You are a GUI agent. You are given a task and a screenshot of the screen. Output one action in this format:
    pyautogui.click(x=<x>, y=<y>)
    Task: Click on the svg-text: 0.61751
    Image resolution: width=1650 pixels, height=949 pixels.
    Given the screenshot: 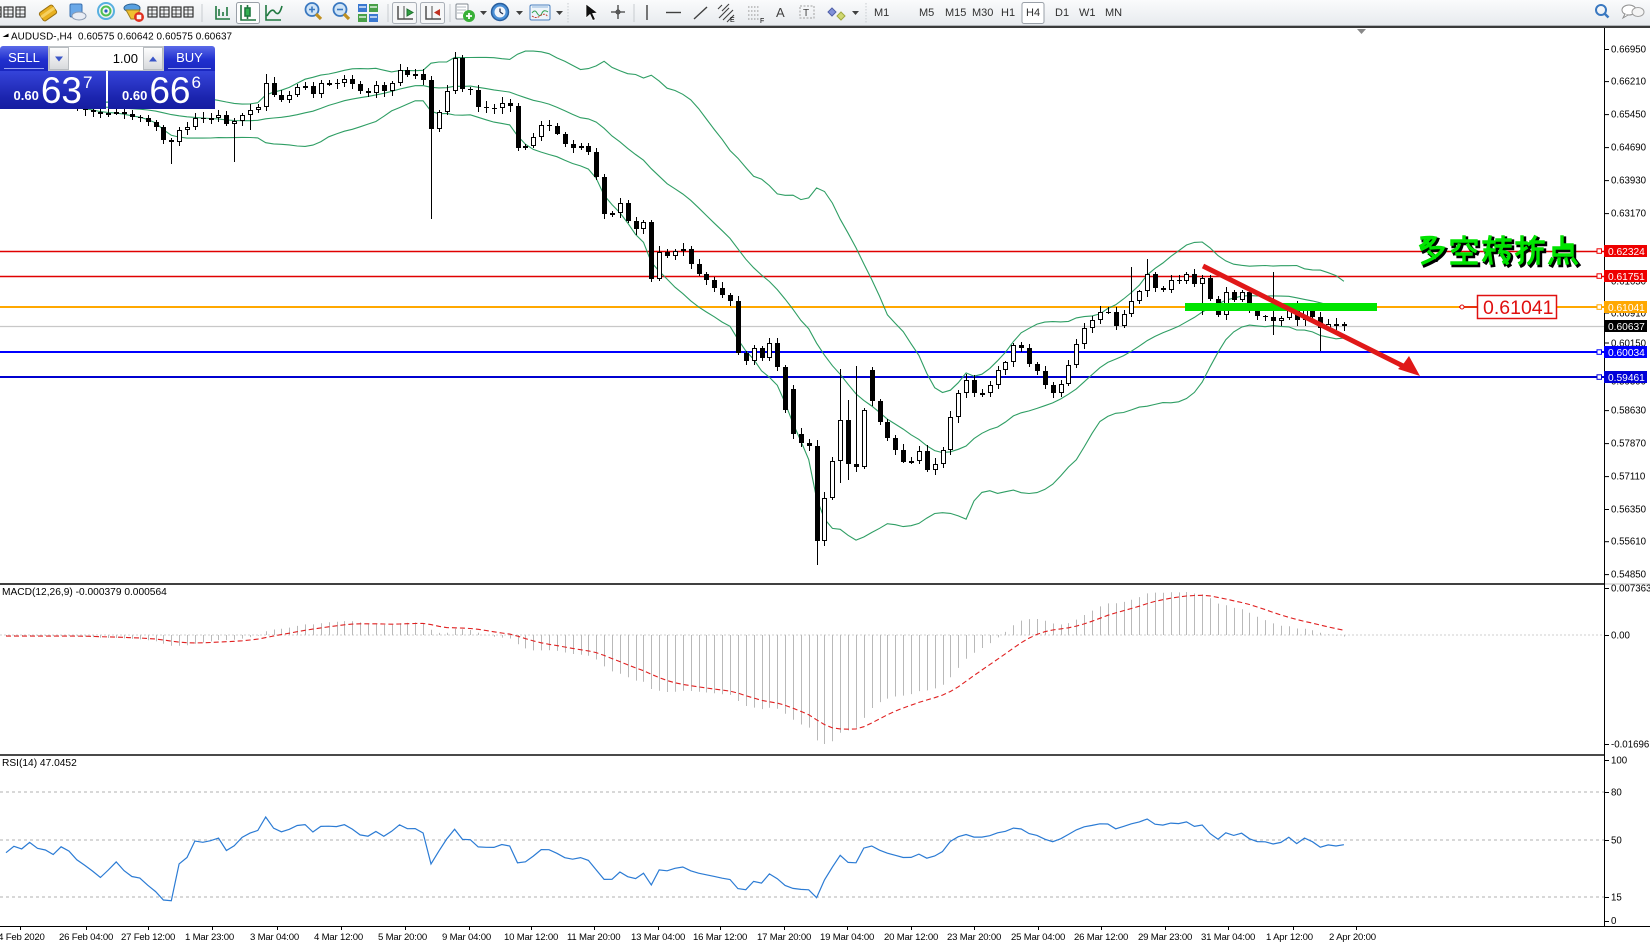 What is the action you would take?
    pyautogui.click(x=1626, y=277)
    